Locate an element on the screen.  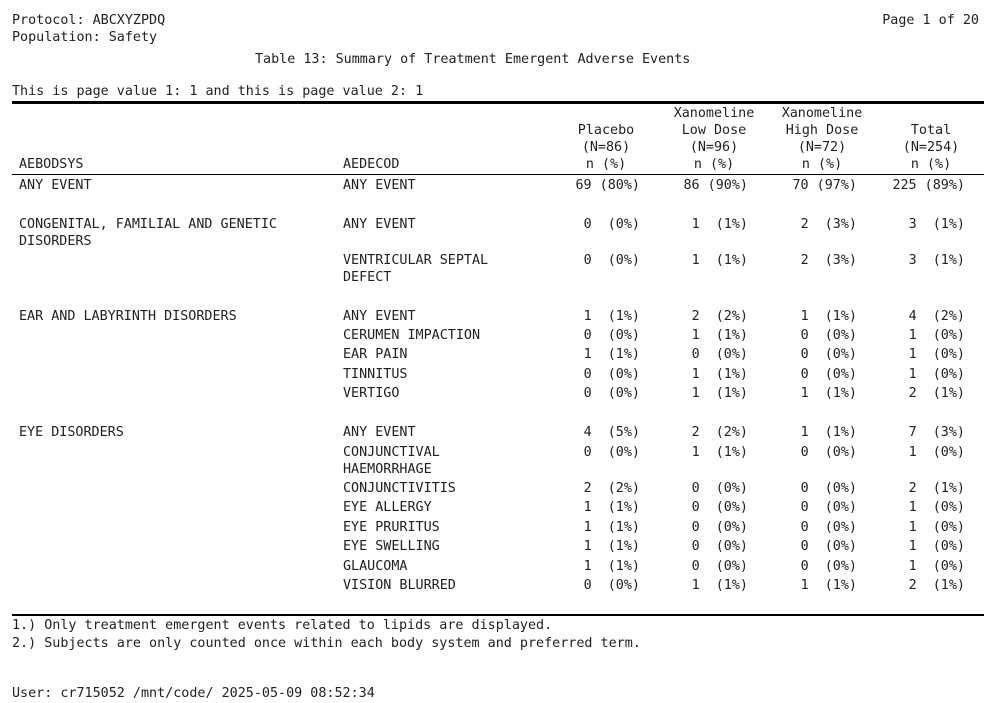
population-label: Population: Safety is located at coordinates (85, 37).